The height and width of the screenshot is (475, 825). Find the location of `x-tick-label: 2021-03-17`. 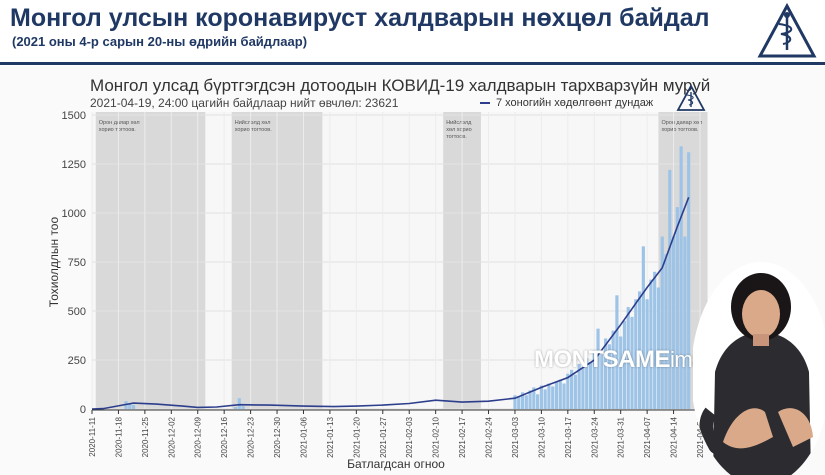

x-tick-label: 2021-03-17 is located at coordinates (568, 436).